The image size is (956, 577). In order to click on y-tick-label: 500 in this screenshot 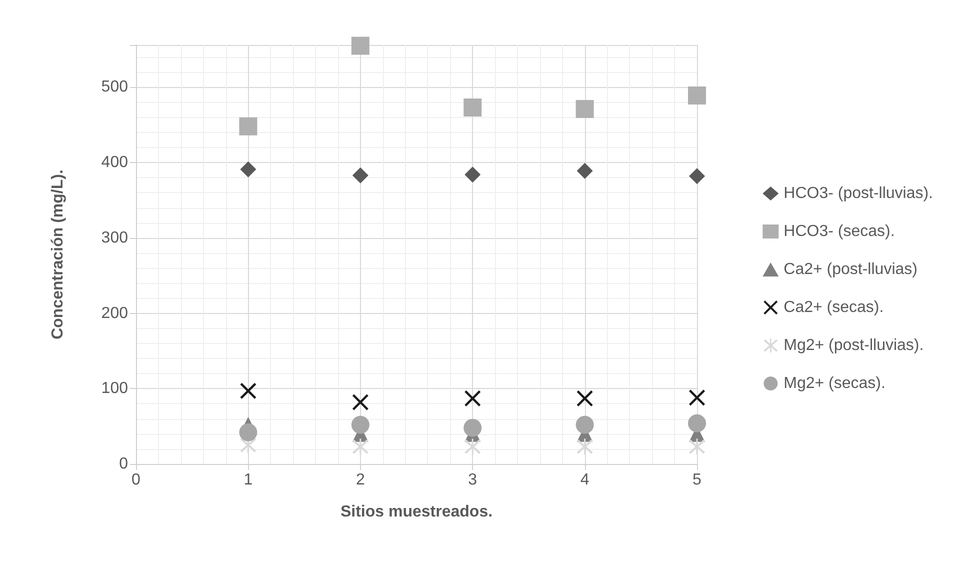, I will do `click(114, 87)`.